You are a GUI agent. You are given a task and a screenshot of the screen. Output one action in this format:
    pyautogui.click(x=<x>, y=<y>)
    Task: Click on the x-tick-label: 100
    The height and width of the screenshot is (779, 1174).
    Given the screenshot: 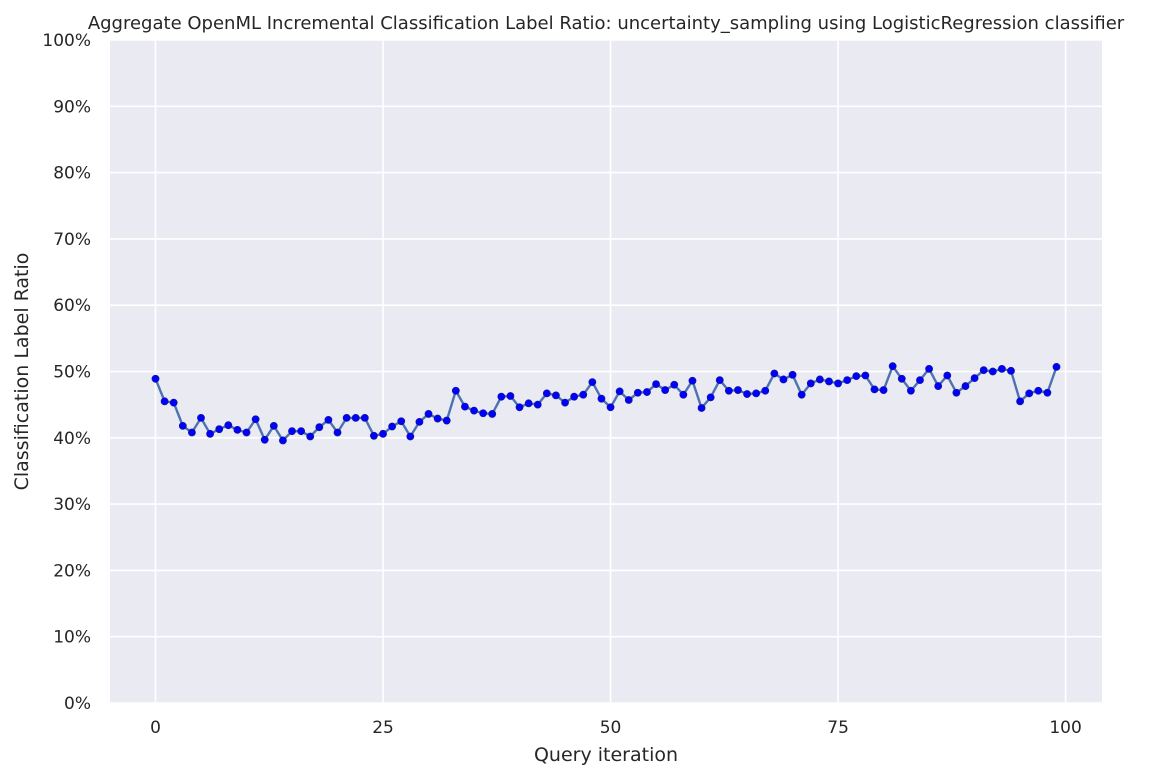 What is the action you would take?
    pyautogui.click(x=1065, y=728)
    